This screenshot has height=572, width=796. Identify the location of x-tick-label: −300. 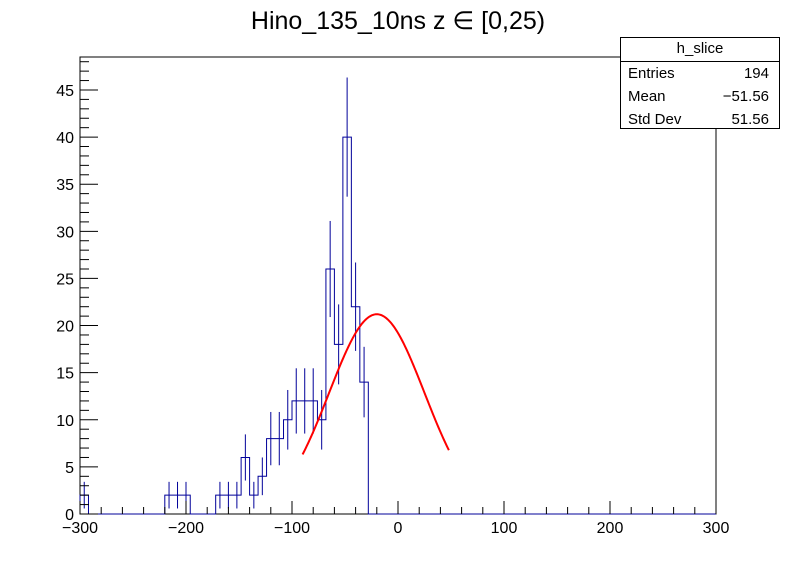
(80, 528).